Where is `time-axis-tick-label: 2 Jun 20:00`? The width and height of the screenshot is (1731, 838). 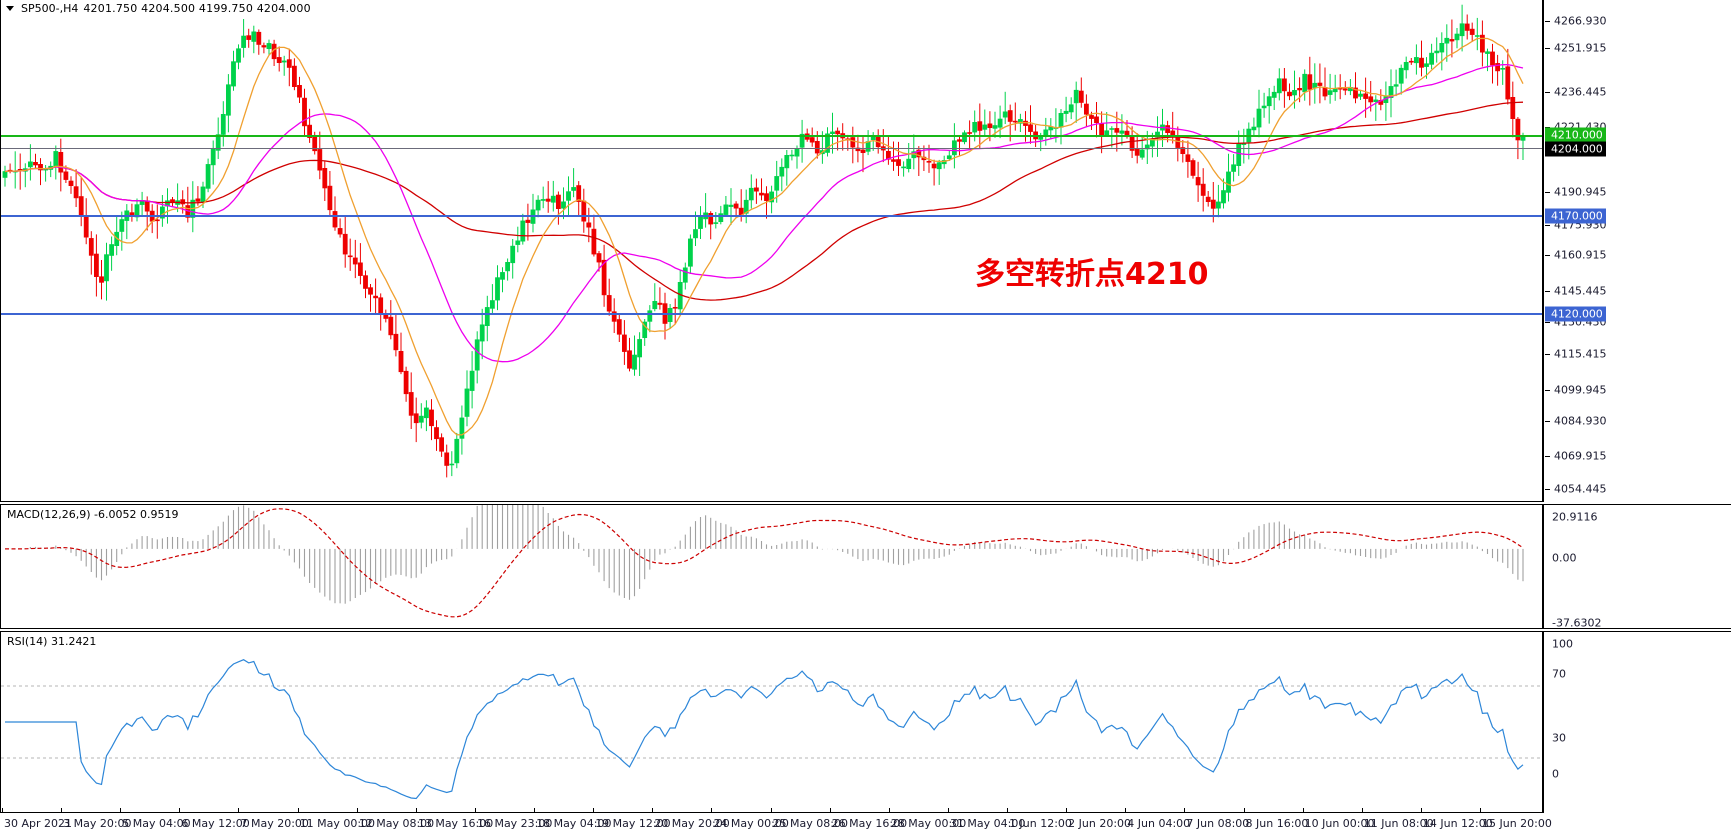
time-axis-tick-label: 2 Jun 20:00 is located at coordinates (1100, 823).